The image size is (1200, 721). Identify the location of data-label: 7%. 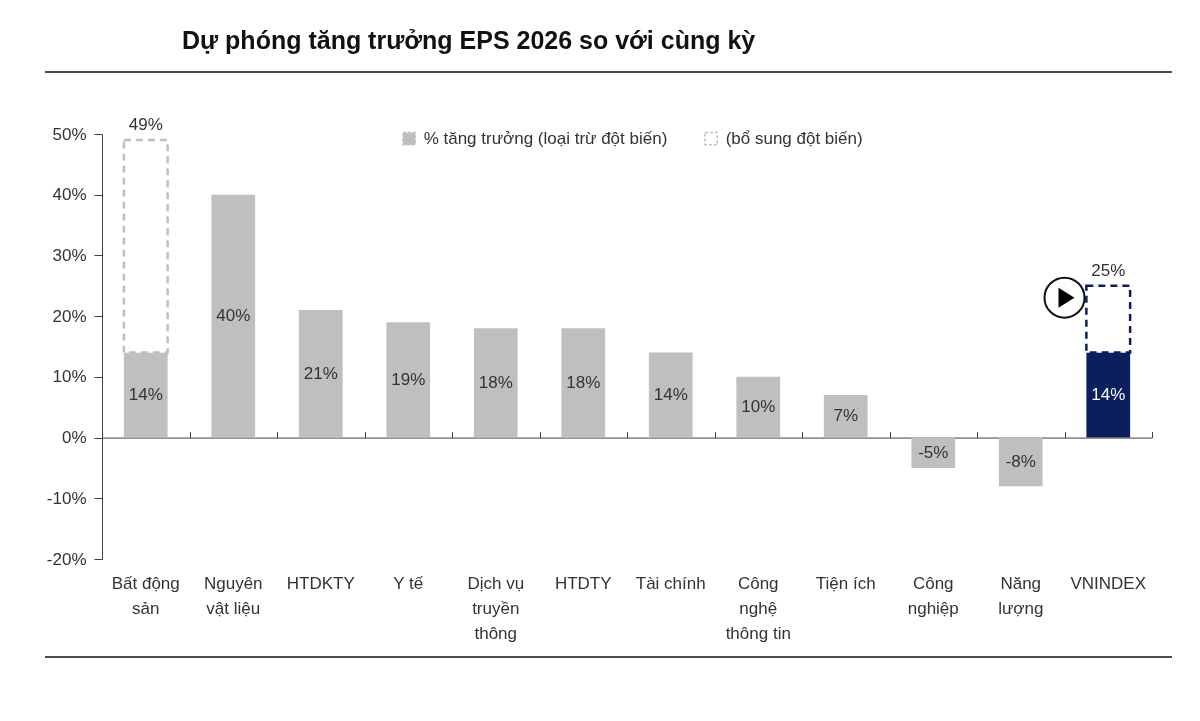
(846, 416).